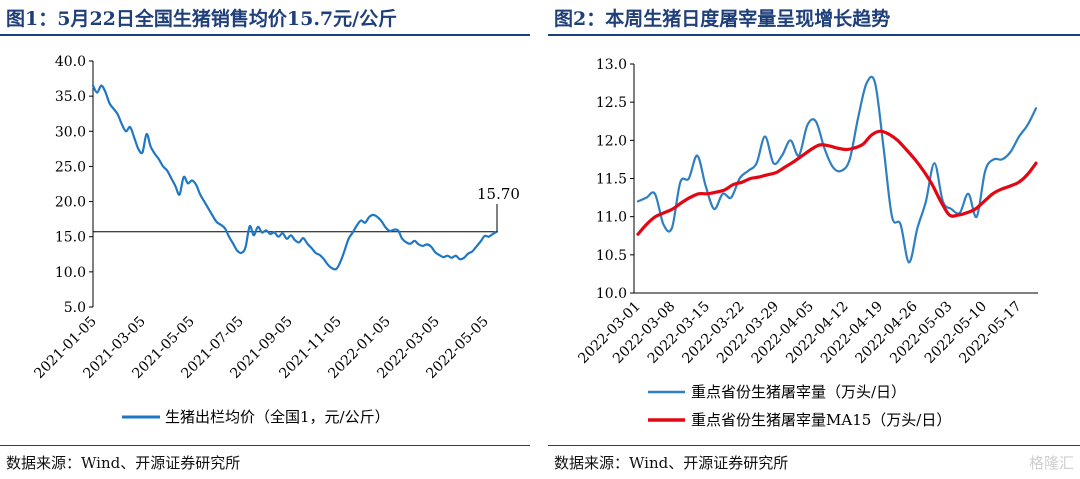  I want to click on y-tick-label: 11.5, so click(611, 180).